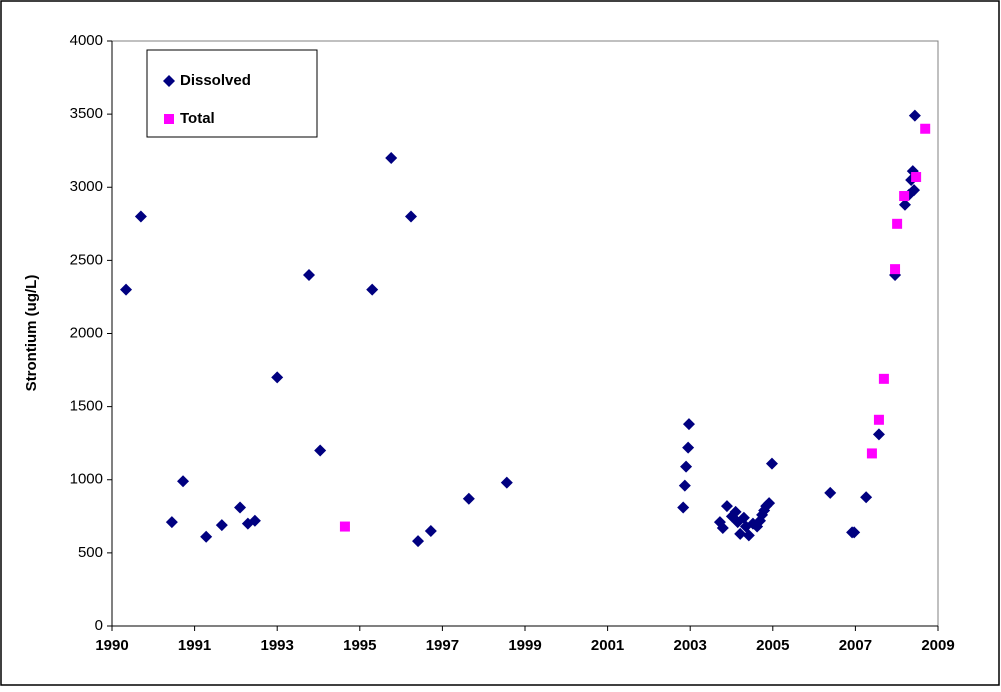 This screenshot has height=692, width=1001. What do you see at coordinates (442, 645) in the screenshot?
I see `x-tick-label: 1997` at bounding box center [442, 645].